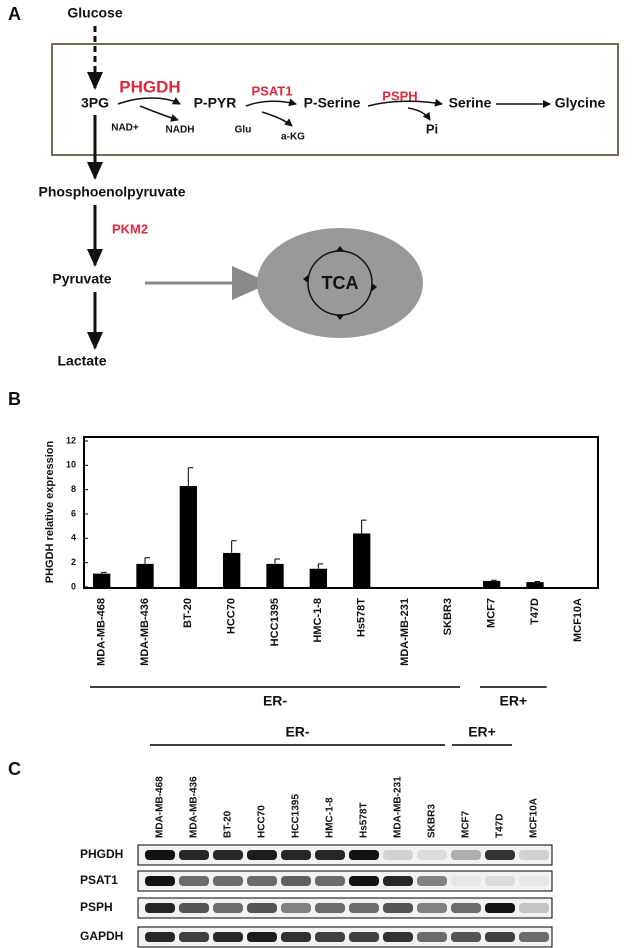  Describe the element at coordinates (293, 137) in the screenshot. I see `cofactor: a-KG` at that location.